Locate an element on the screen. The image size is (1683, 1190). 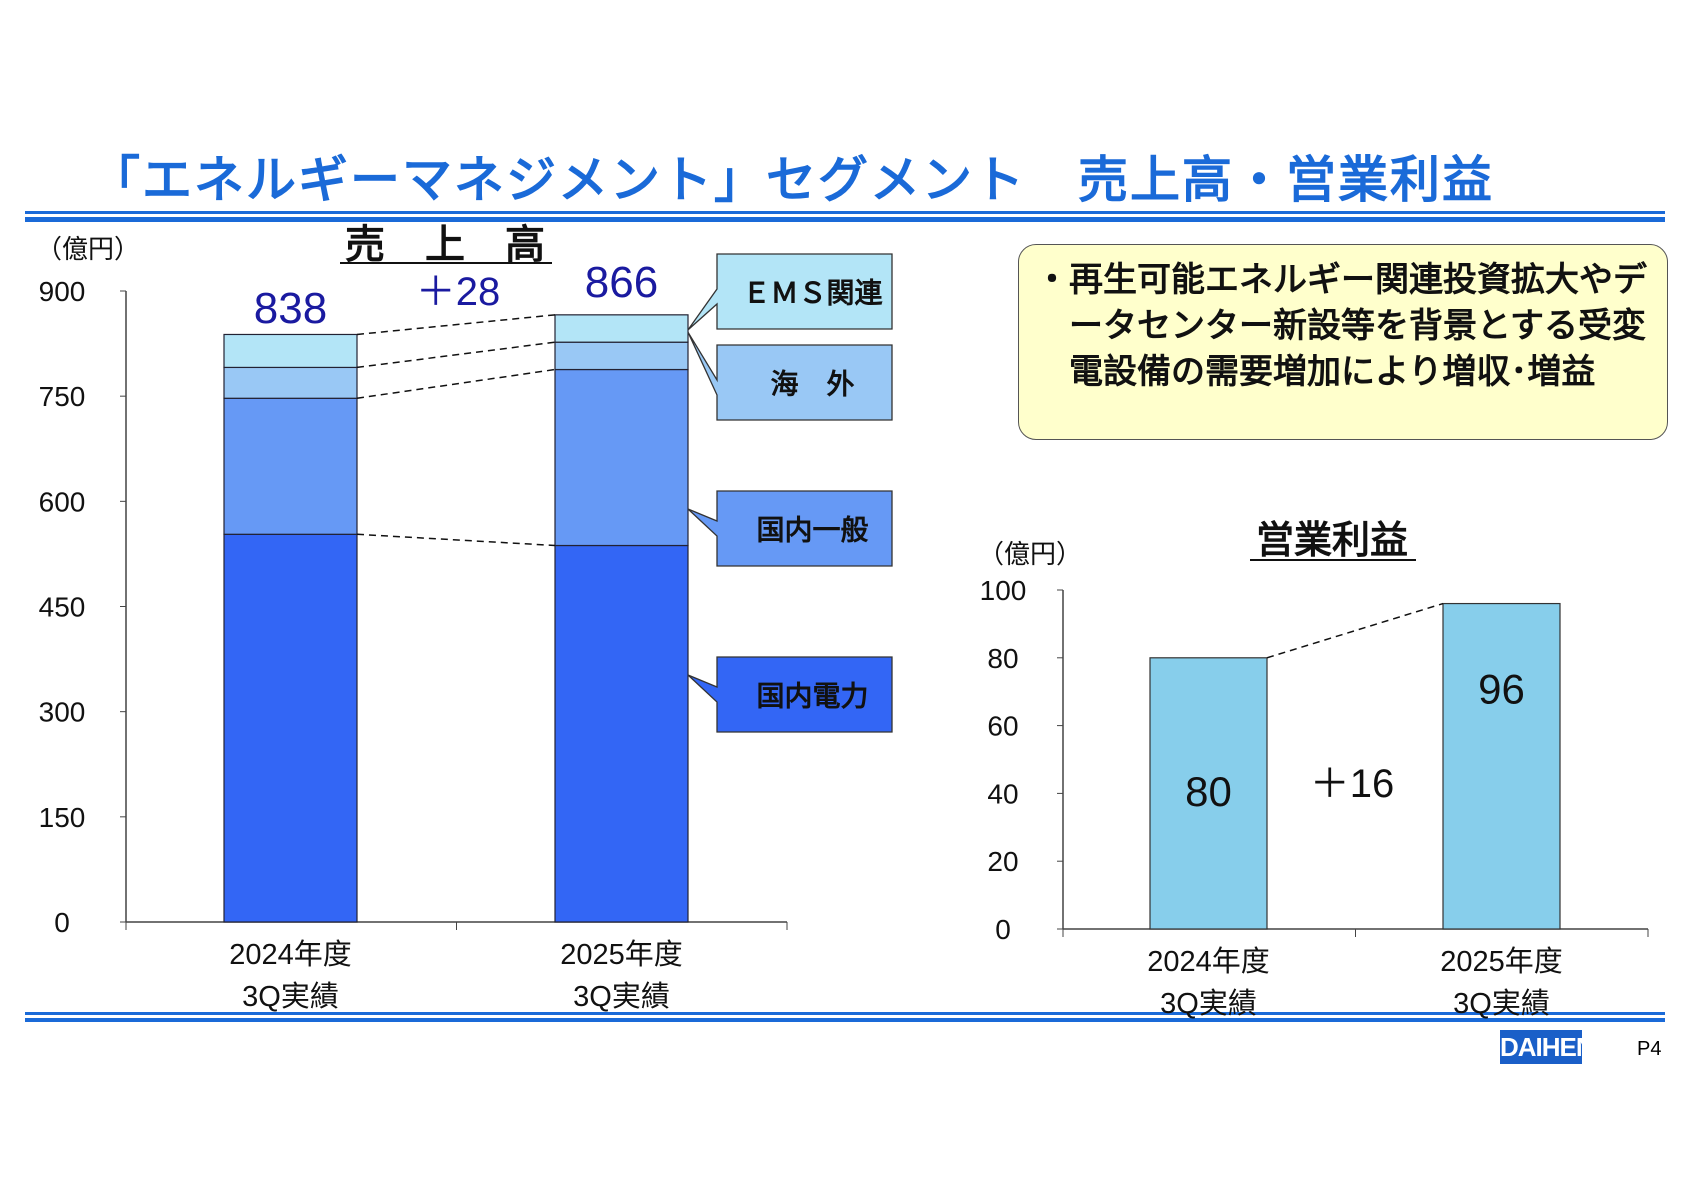
y-tick-label: 600 is located at coordinates (62, 501).